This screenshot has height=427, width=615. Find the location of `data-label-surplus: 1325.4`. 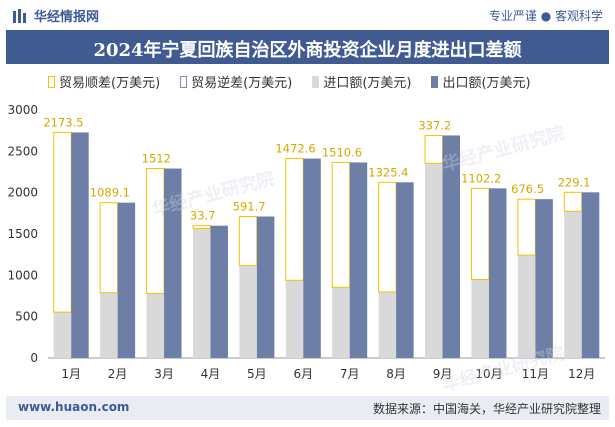

data-label-surplus: 1325.4 is located at coordinates (388, 172).